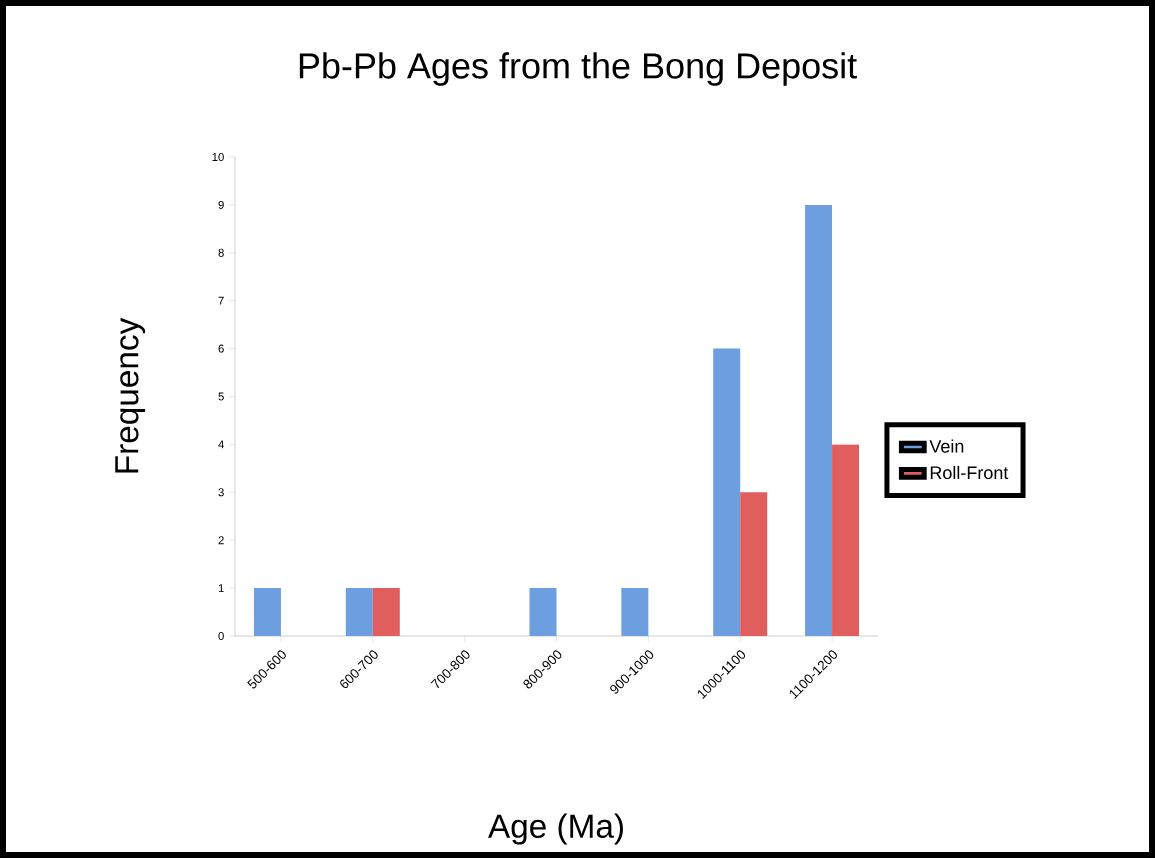 The image size is (1155, 858). Describe the element at coordinates (221, 540) in the screenshot. I see `y-tick-label: 2` at that location.